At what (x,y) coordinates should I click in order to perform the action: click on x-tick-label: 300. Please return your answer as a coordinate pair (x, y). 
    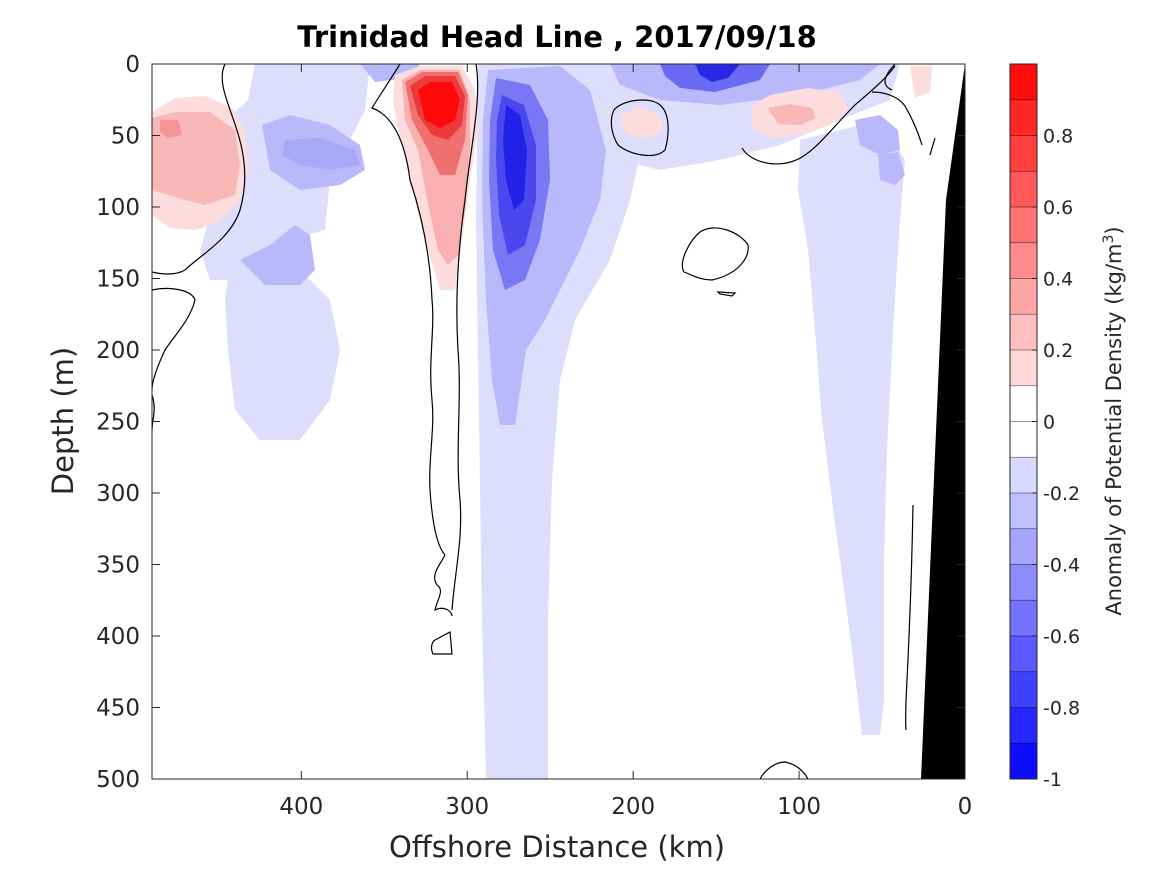
    Looking at the image, I should click on (467, 807).